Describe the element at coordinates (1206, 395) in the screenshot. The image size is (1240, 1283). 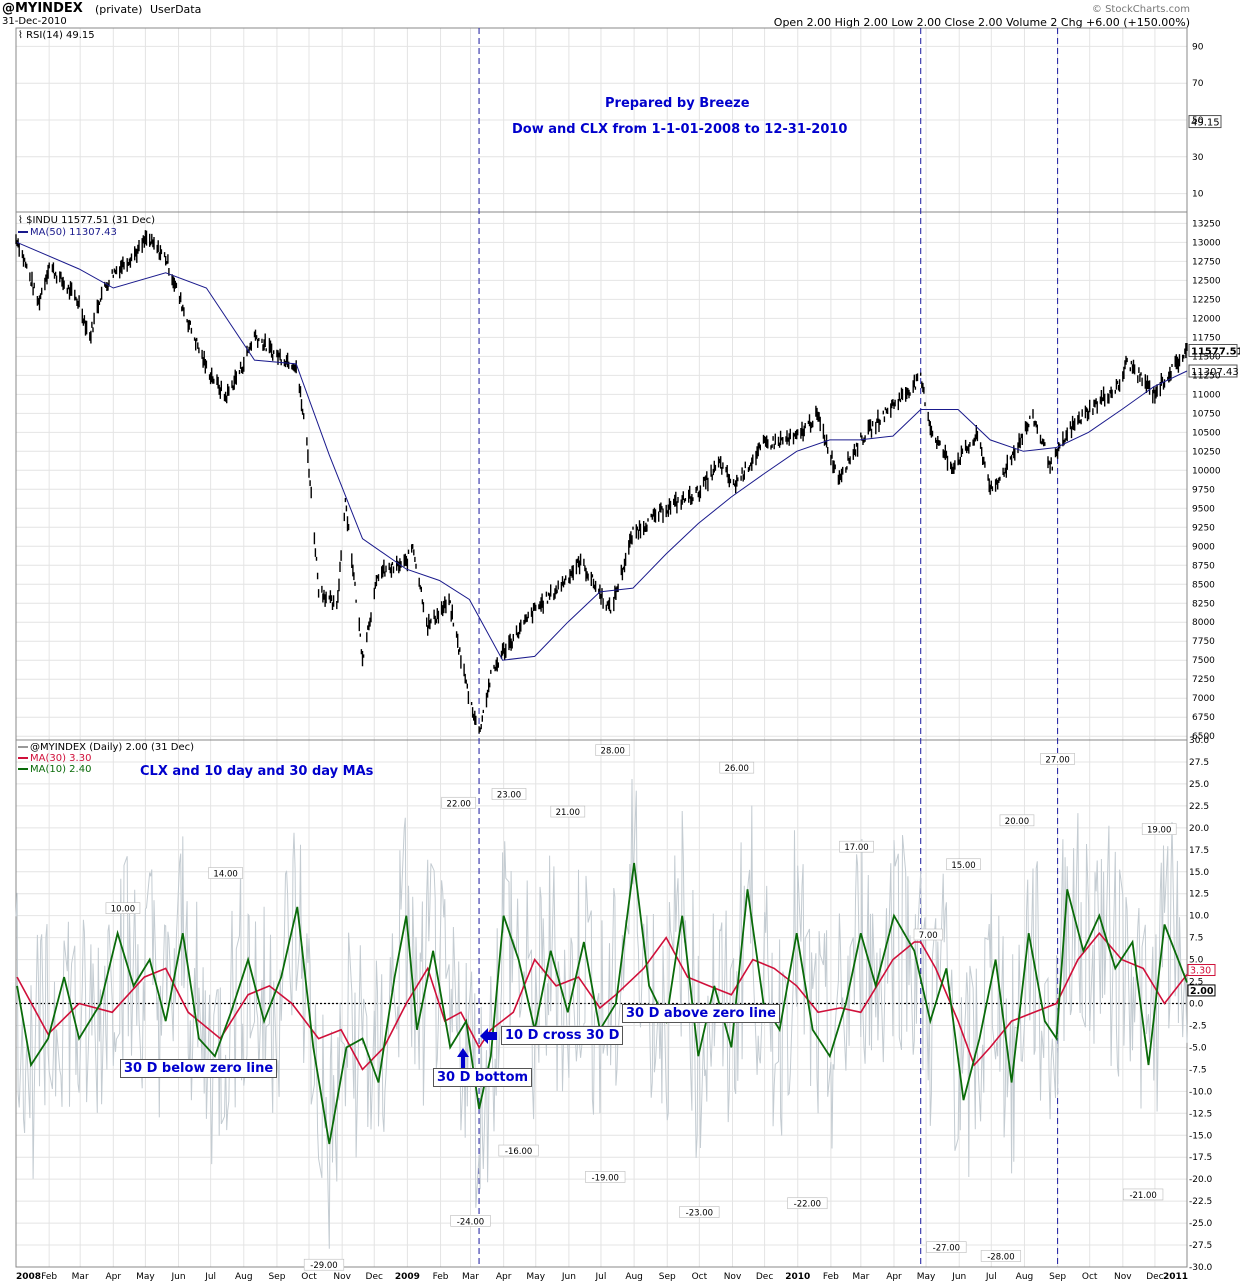
I see `price-tick-label: 11000` at that location.